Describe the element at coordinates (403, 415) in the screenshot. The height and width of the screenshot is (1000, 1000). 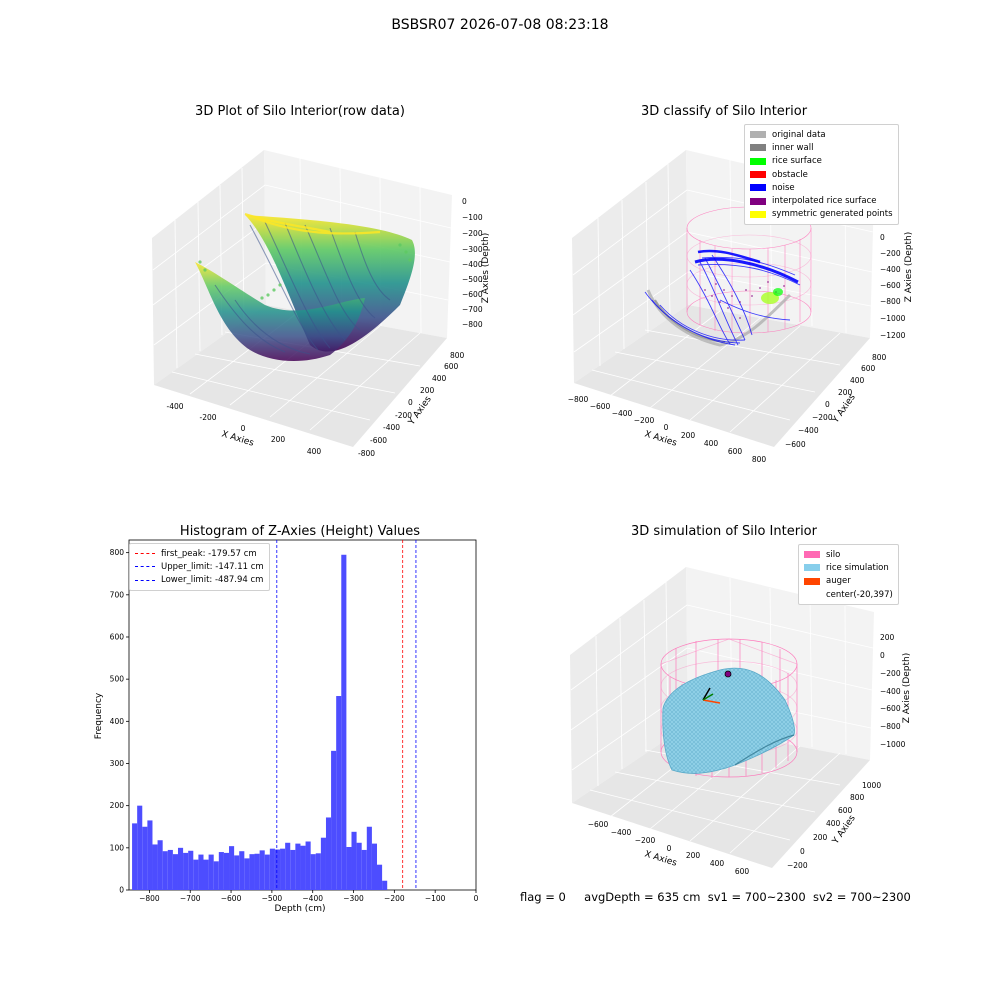
I see `raw-y-tick: -200` at that location.